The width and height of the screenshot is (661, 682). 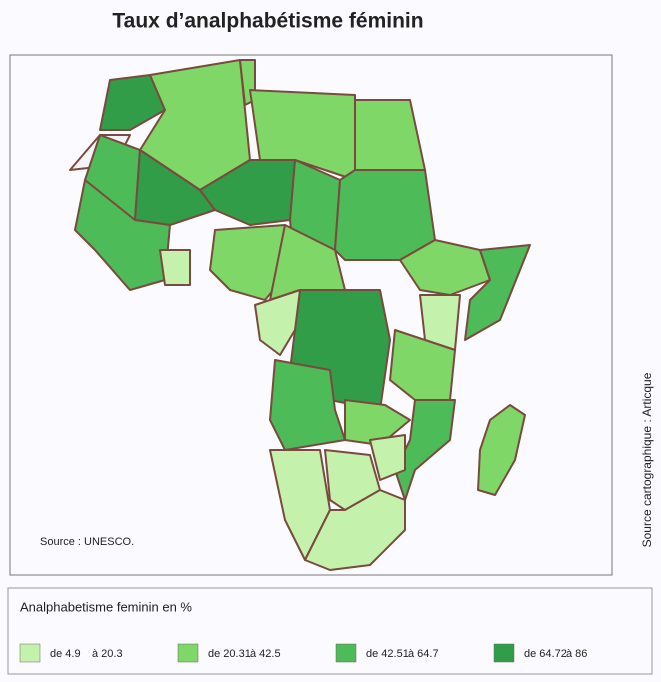 I want to click on legend-title: Analphabetisme feminin en %, so click(x=106, y=606).